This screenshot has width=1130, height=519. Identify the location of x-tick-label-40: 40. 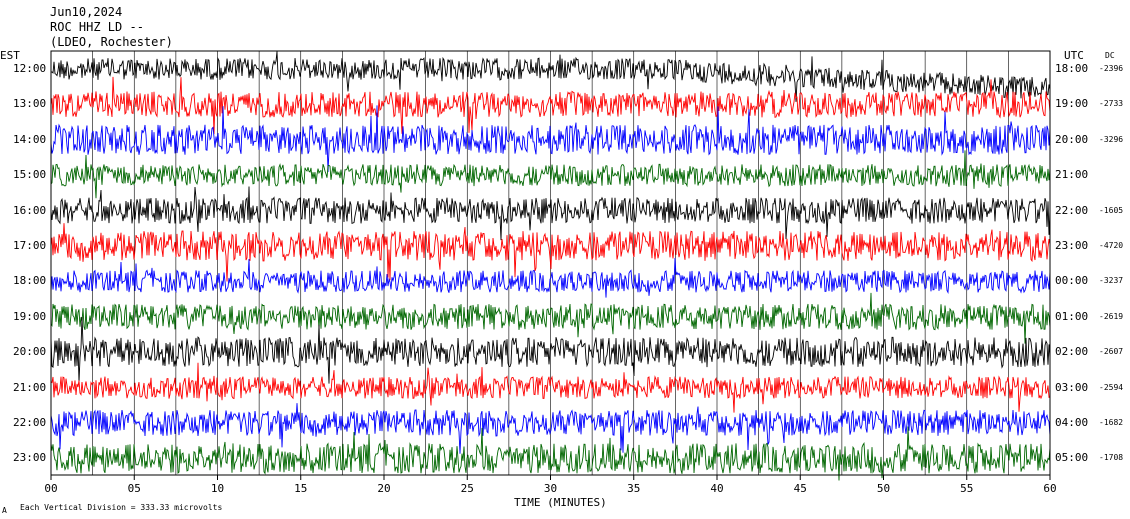
(716, 488).